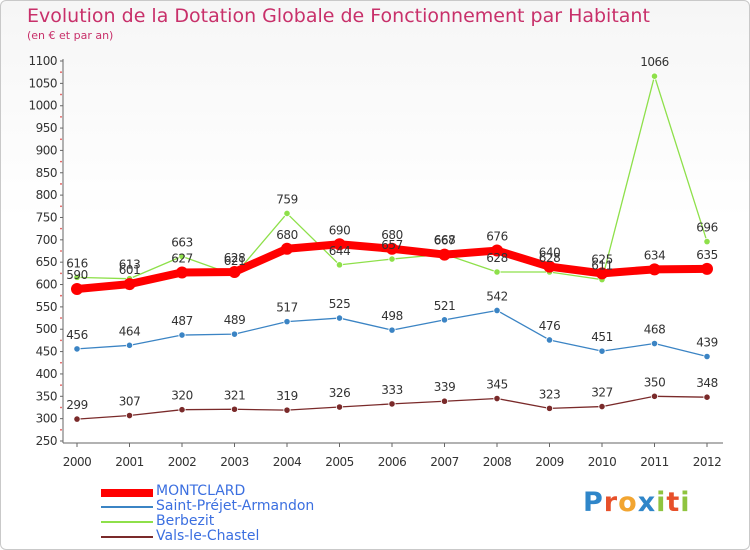 Image resolution: width=750 pixels, height=550 pixels. What do you see at coordinates (497, 462) in the screenshot?
I see `x-tick-label: 2008` at bounding box center [497, 462].